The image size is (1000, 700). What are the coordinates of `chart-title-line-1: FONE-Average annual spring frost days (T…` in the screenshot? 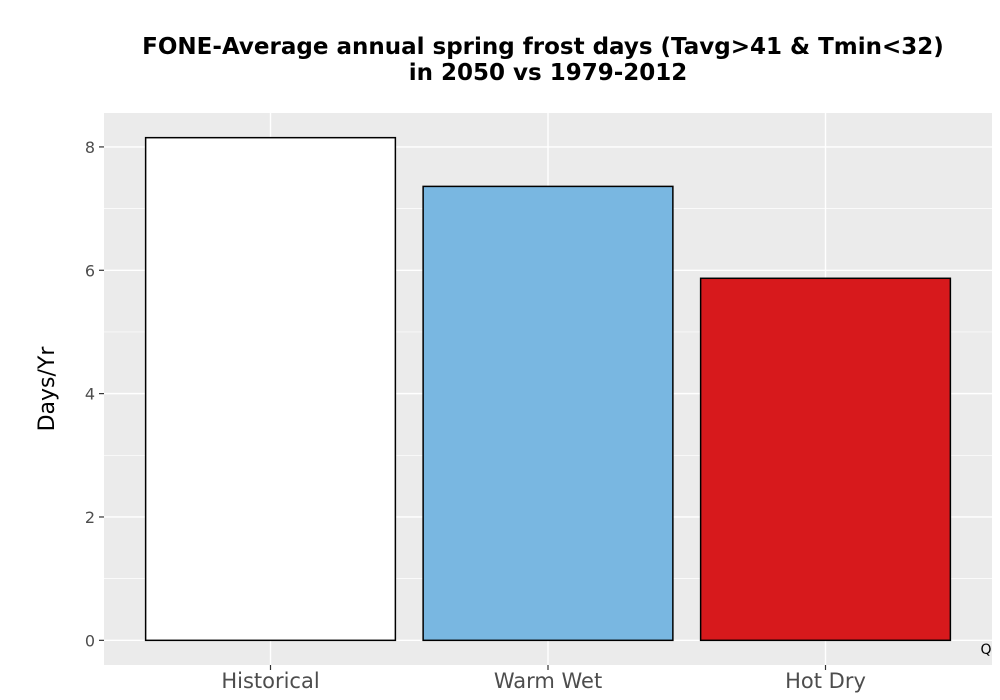 It's located at (543, 47).